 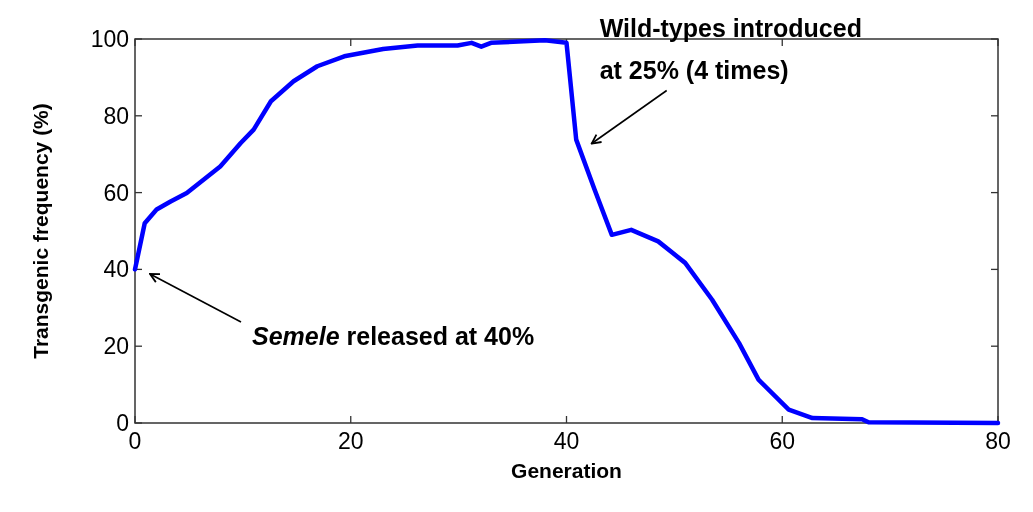 I want to click on x-tick-label: 60, so click(x=782, y=441).